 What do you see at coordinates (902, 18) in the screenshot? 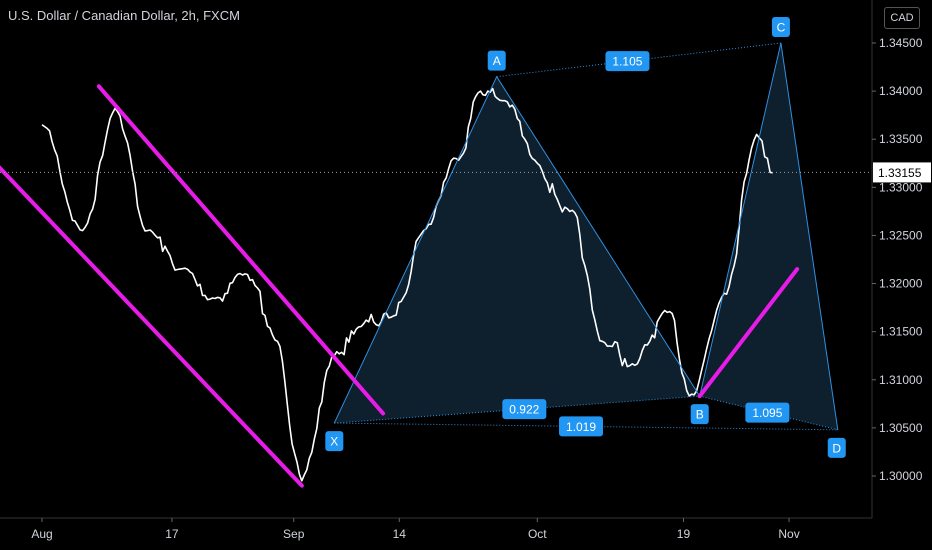
I see `currency-button: CAD` at bounding box center [902, 18].